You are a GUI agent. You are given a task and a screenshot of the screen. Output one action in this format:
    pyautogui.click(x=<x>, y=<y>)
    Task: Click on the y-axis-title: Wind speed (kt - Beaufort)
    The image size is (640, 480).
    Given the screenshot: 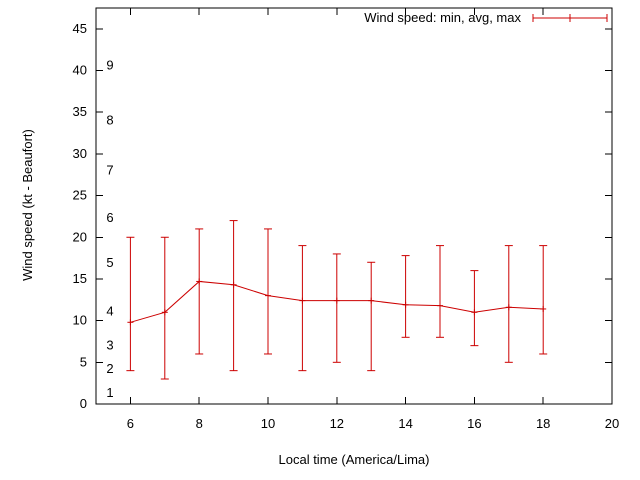 What is the action you would take?
    pyautogui.click(x=27, y=205)
    